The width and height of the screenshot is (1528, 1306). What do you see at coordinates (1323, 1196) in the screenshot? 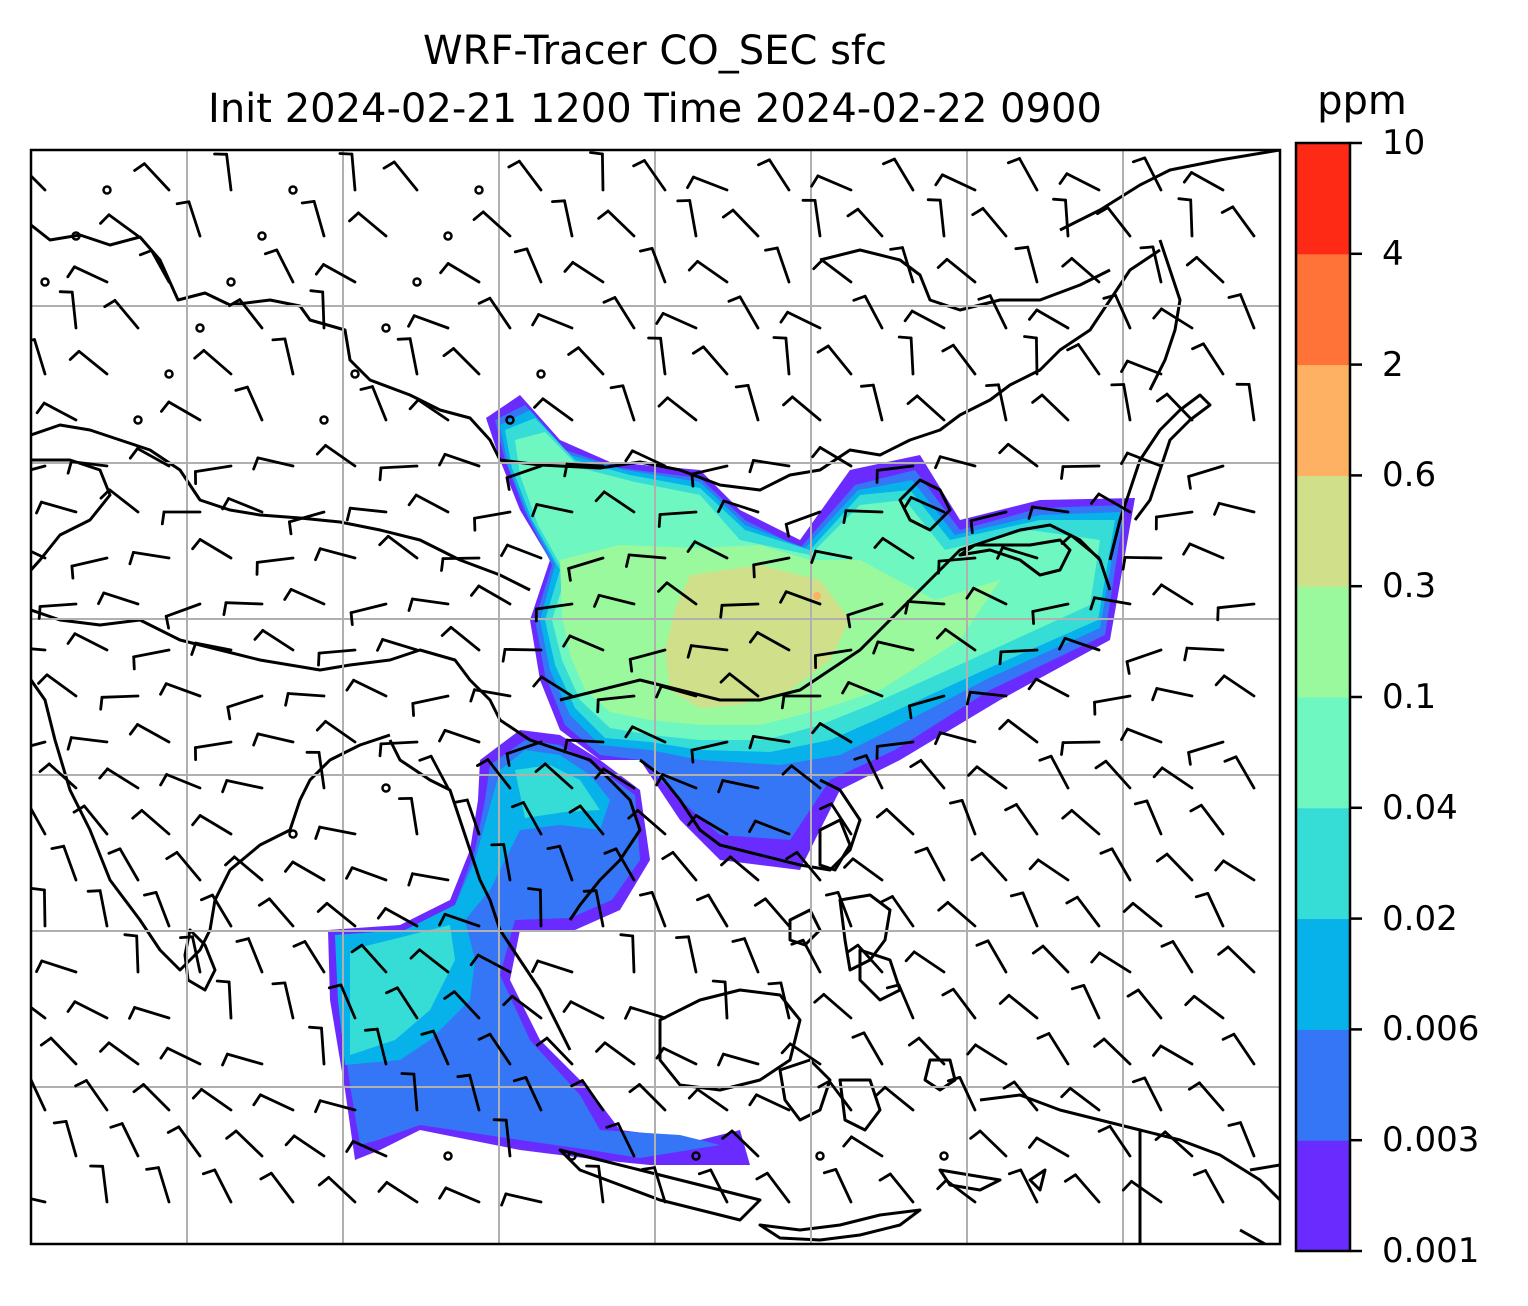
I see `colorbar-segment` at bounding box center [1323, 1196].